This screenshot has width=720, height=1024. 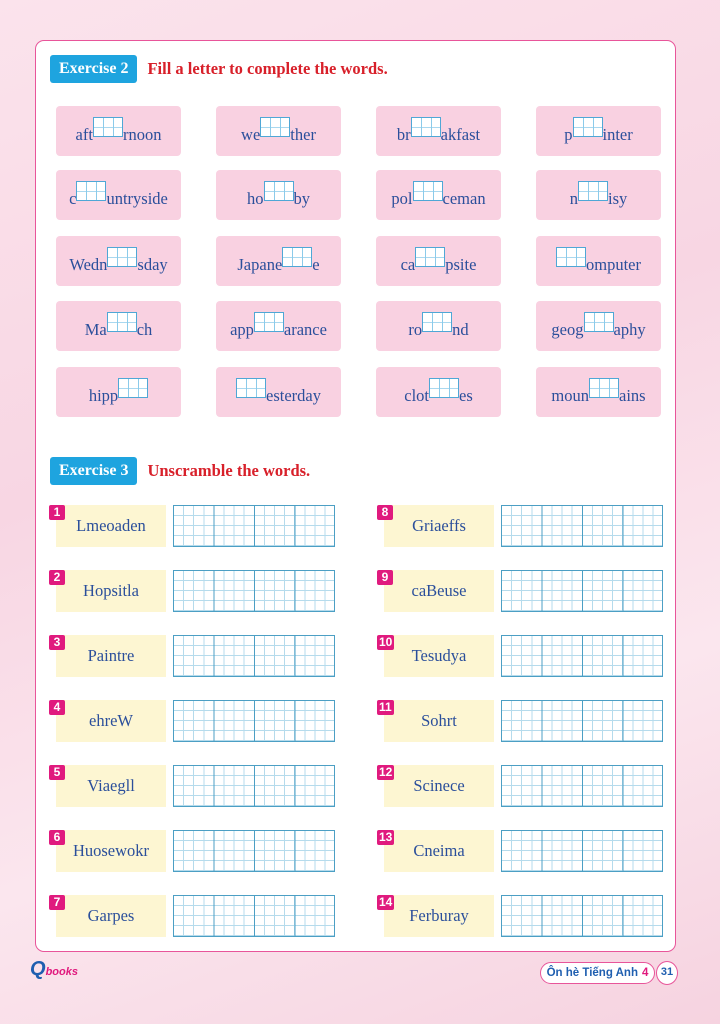 I want to click on word-prefix: Wedn, so click(x=88, y=264).